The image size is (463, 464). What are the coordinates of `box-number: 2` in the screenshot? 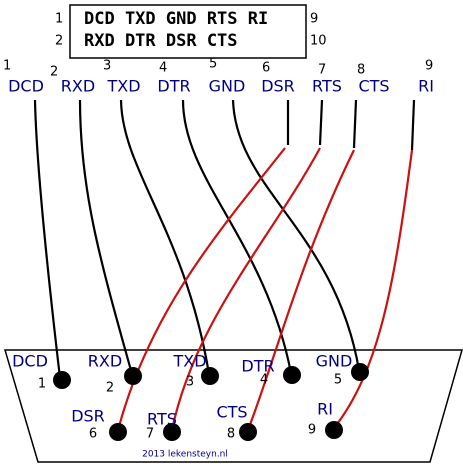 It's located at (59, 41).